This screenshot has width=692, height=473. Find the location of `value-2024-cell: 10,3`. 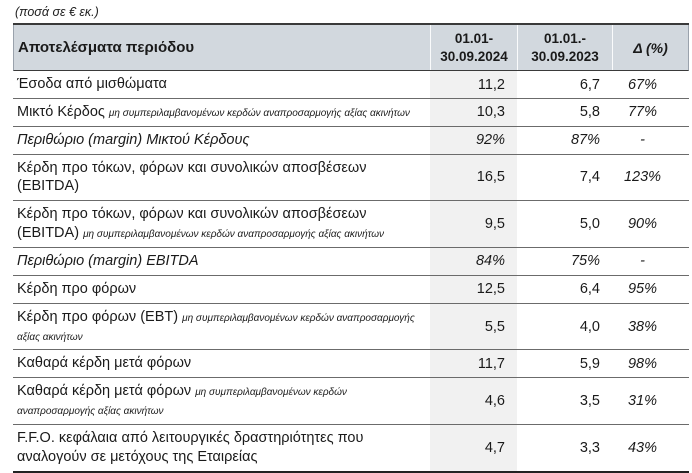

value-2024-cell: 10,3 is located at coordinates (473, 112).